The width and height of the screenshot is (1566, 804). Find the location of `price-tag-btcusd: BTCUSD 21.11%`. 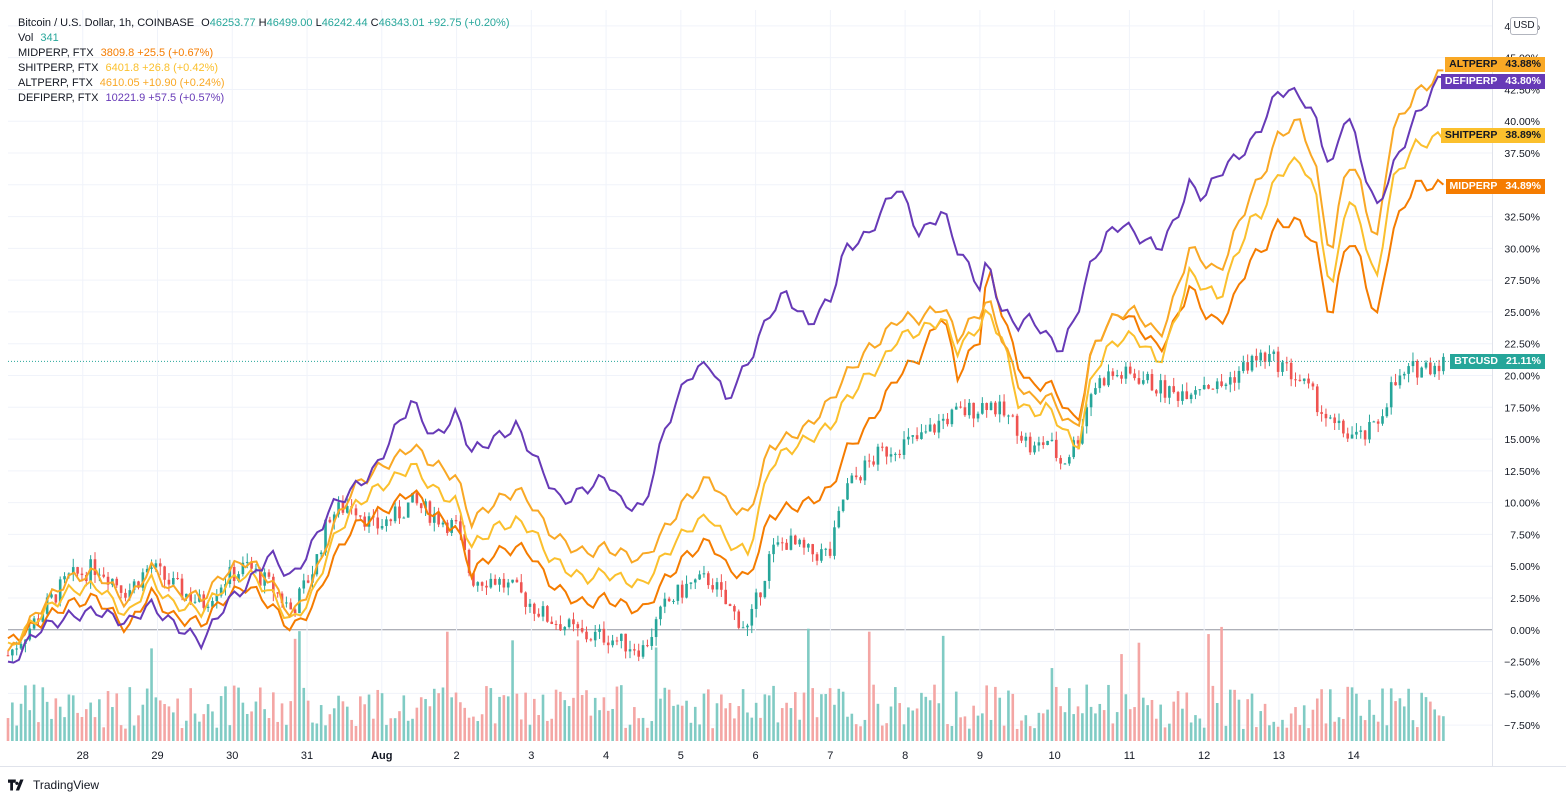

price-tag-btcusd: BTCUSD 21.11% is located at coordinates (1497, 362).